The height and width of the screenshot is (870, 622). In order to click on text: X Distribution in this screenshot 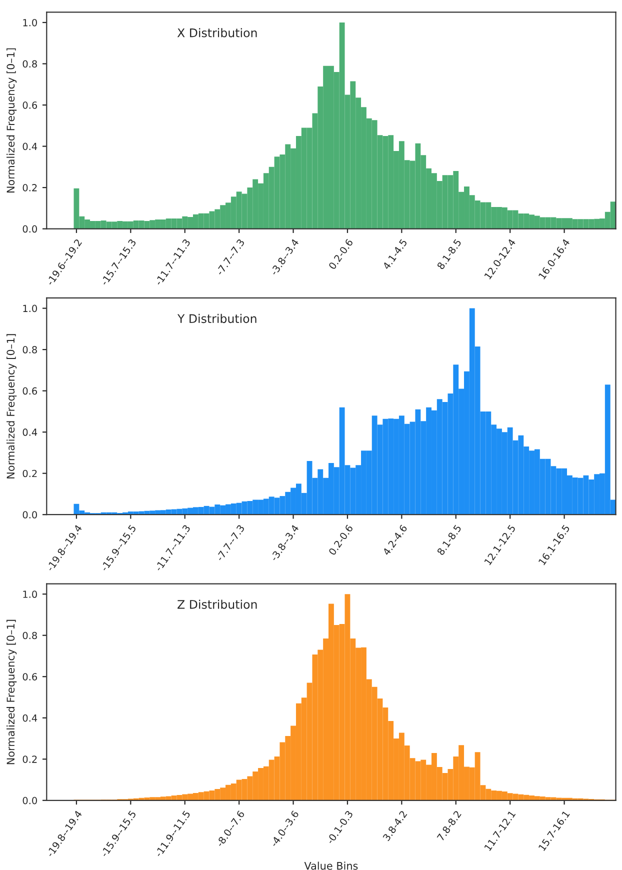, I will do `click(217, 33)`.